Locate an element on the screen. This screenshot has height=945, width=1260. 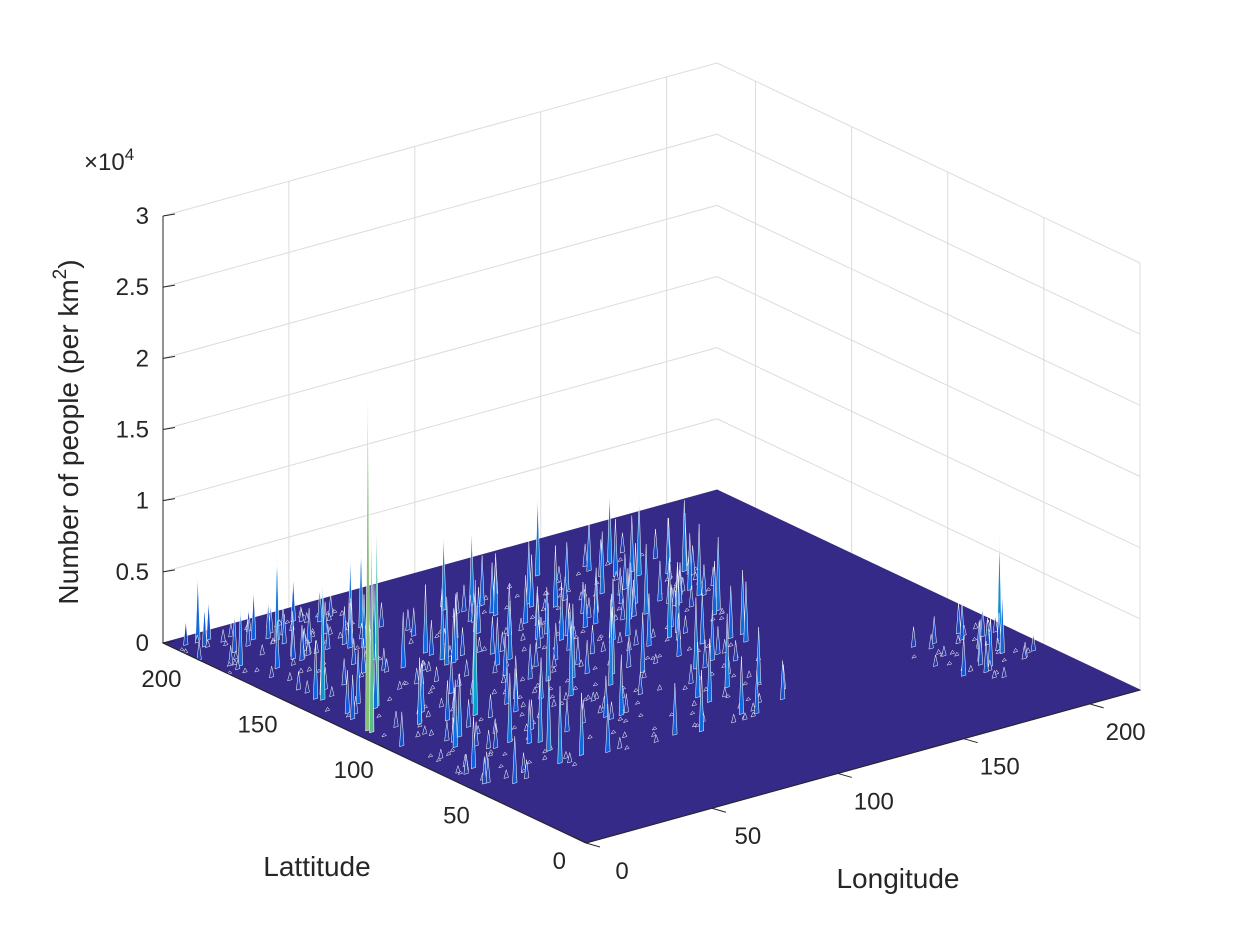
y-tick-label-3: 150 is located at coordinates (258, 725).